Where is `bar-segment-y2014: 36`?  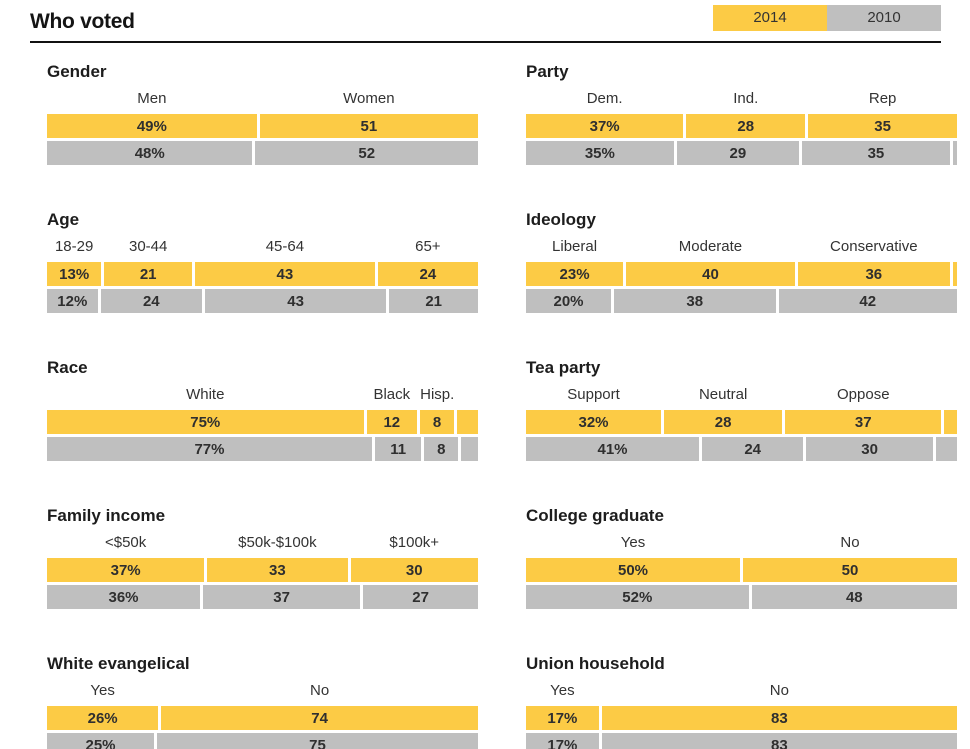
bar-segment-y2014: 36 is located at coordinates (873, 274).